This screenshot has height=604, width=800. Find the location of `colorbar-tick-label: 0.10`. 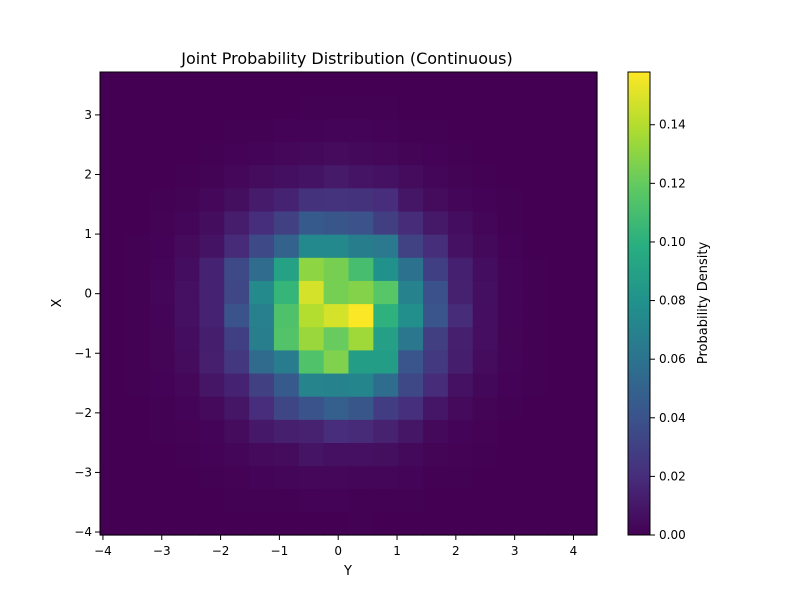

colorbar-tick-label: 0.10 is located at coordinates (672, 242).